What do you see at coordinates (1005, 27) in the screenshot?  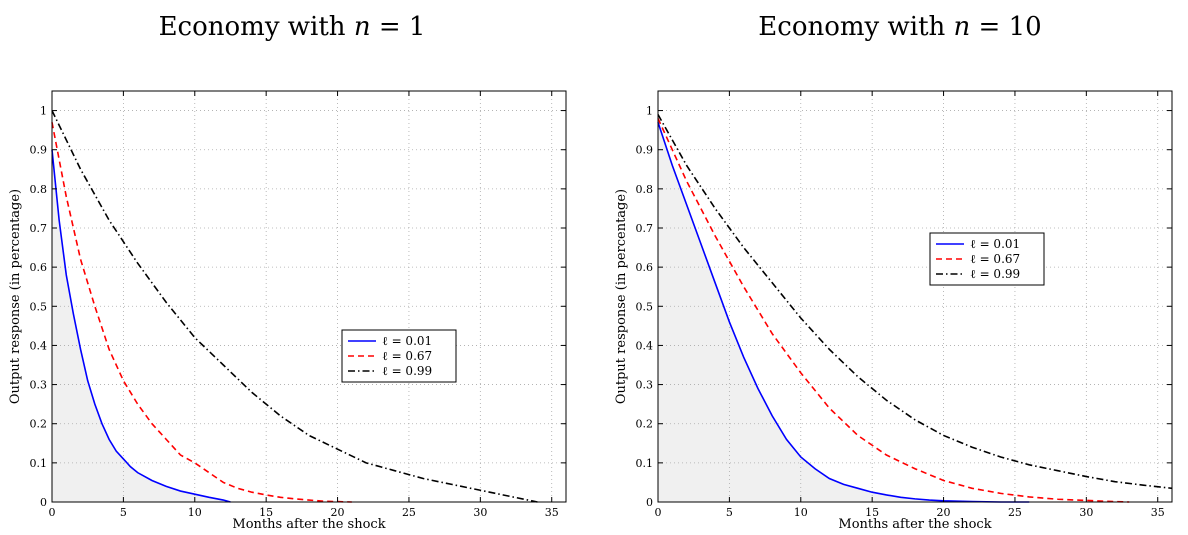 I see `chart-title-suffix: = 10` at bounding box center [1005, 27].